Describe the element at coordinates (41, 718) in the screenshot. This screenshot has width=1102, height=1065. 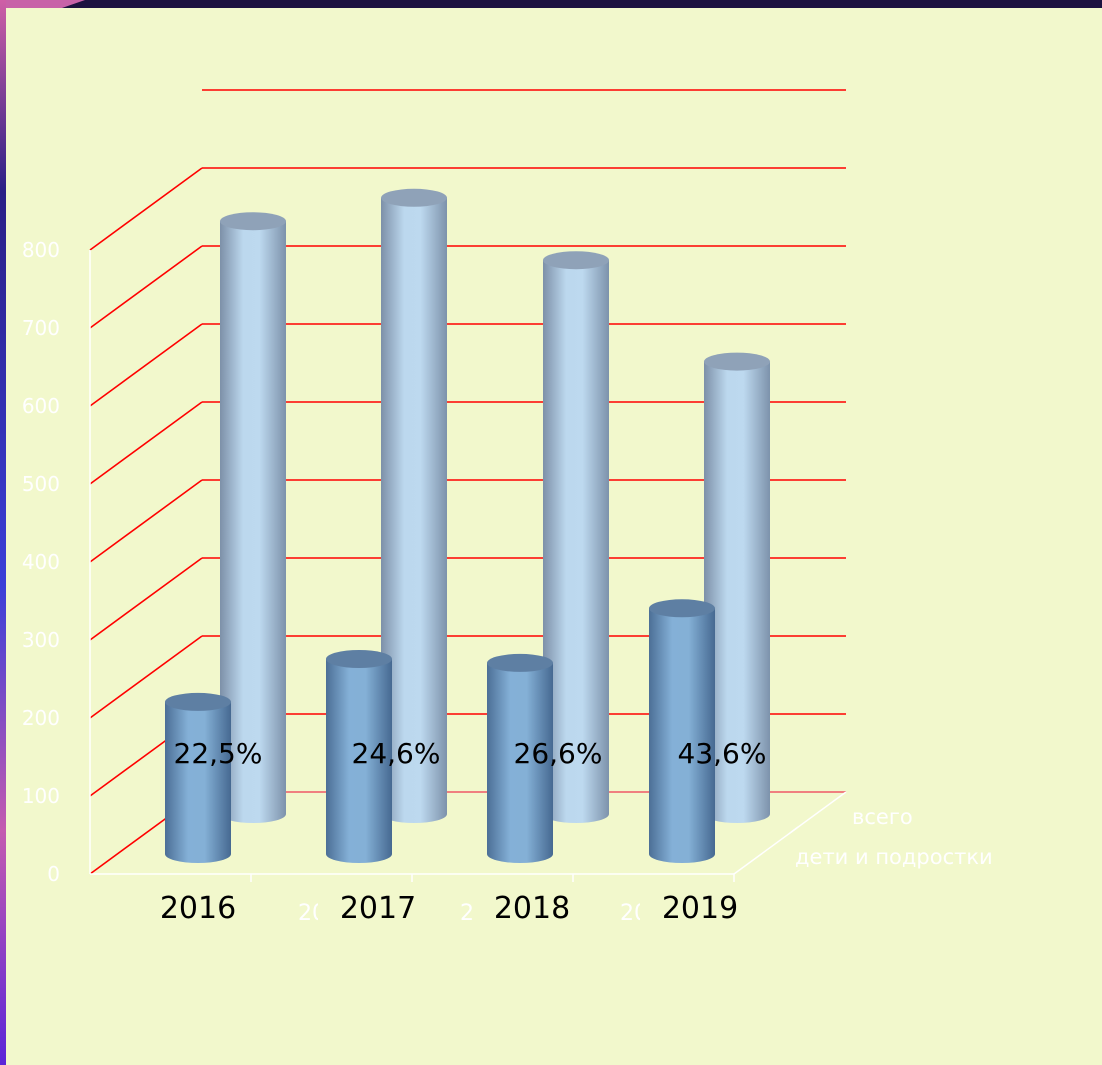
I see `y-tick-label: 200` at that location.